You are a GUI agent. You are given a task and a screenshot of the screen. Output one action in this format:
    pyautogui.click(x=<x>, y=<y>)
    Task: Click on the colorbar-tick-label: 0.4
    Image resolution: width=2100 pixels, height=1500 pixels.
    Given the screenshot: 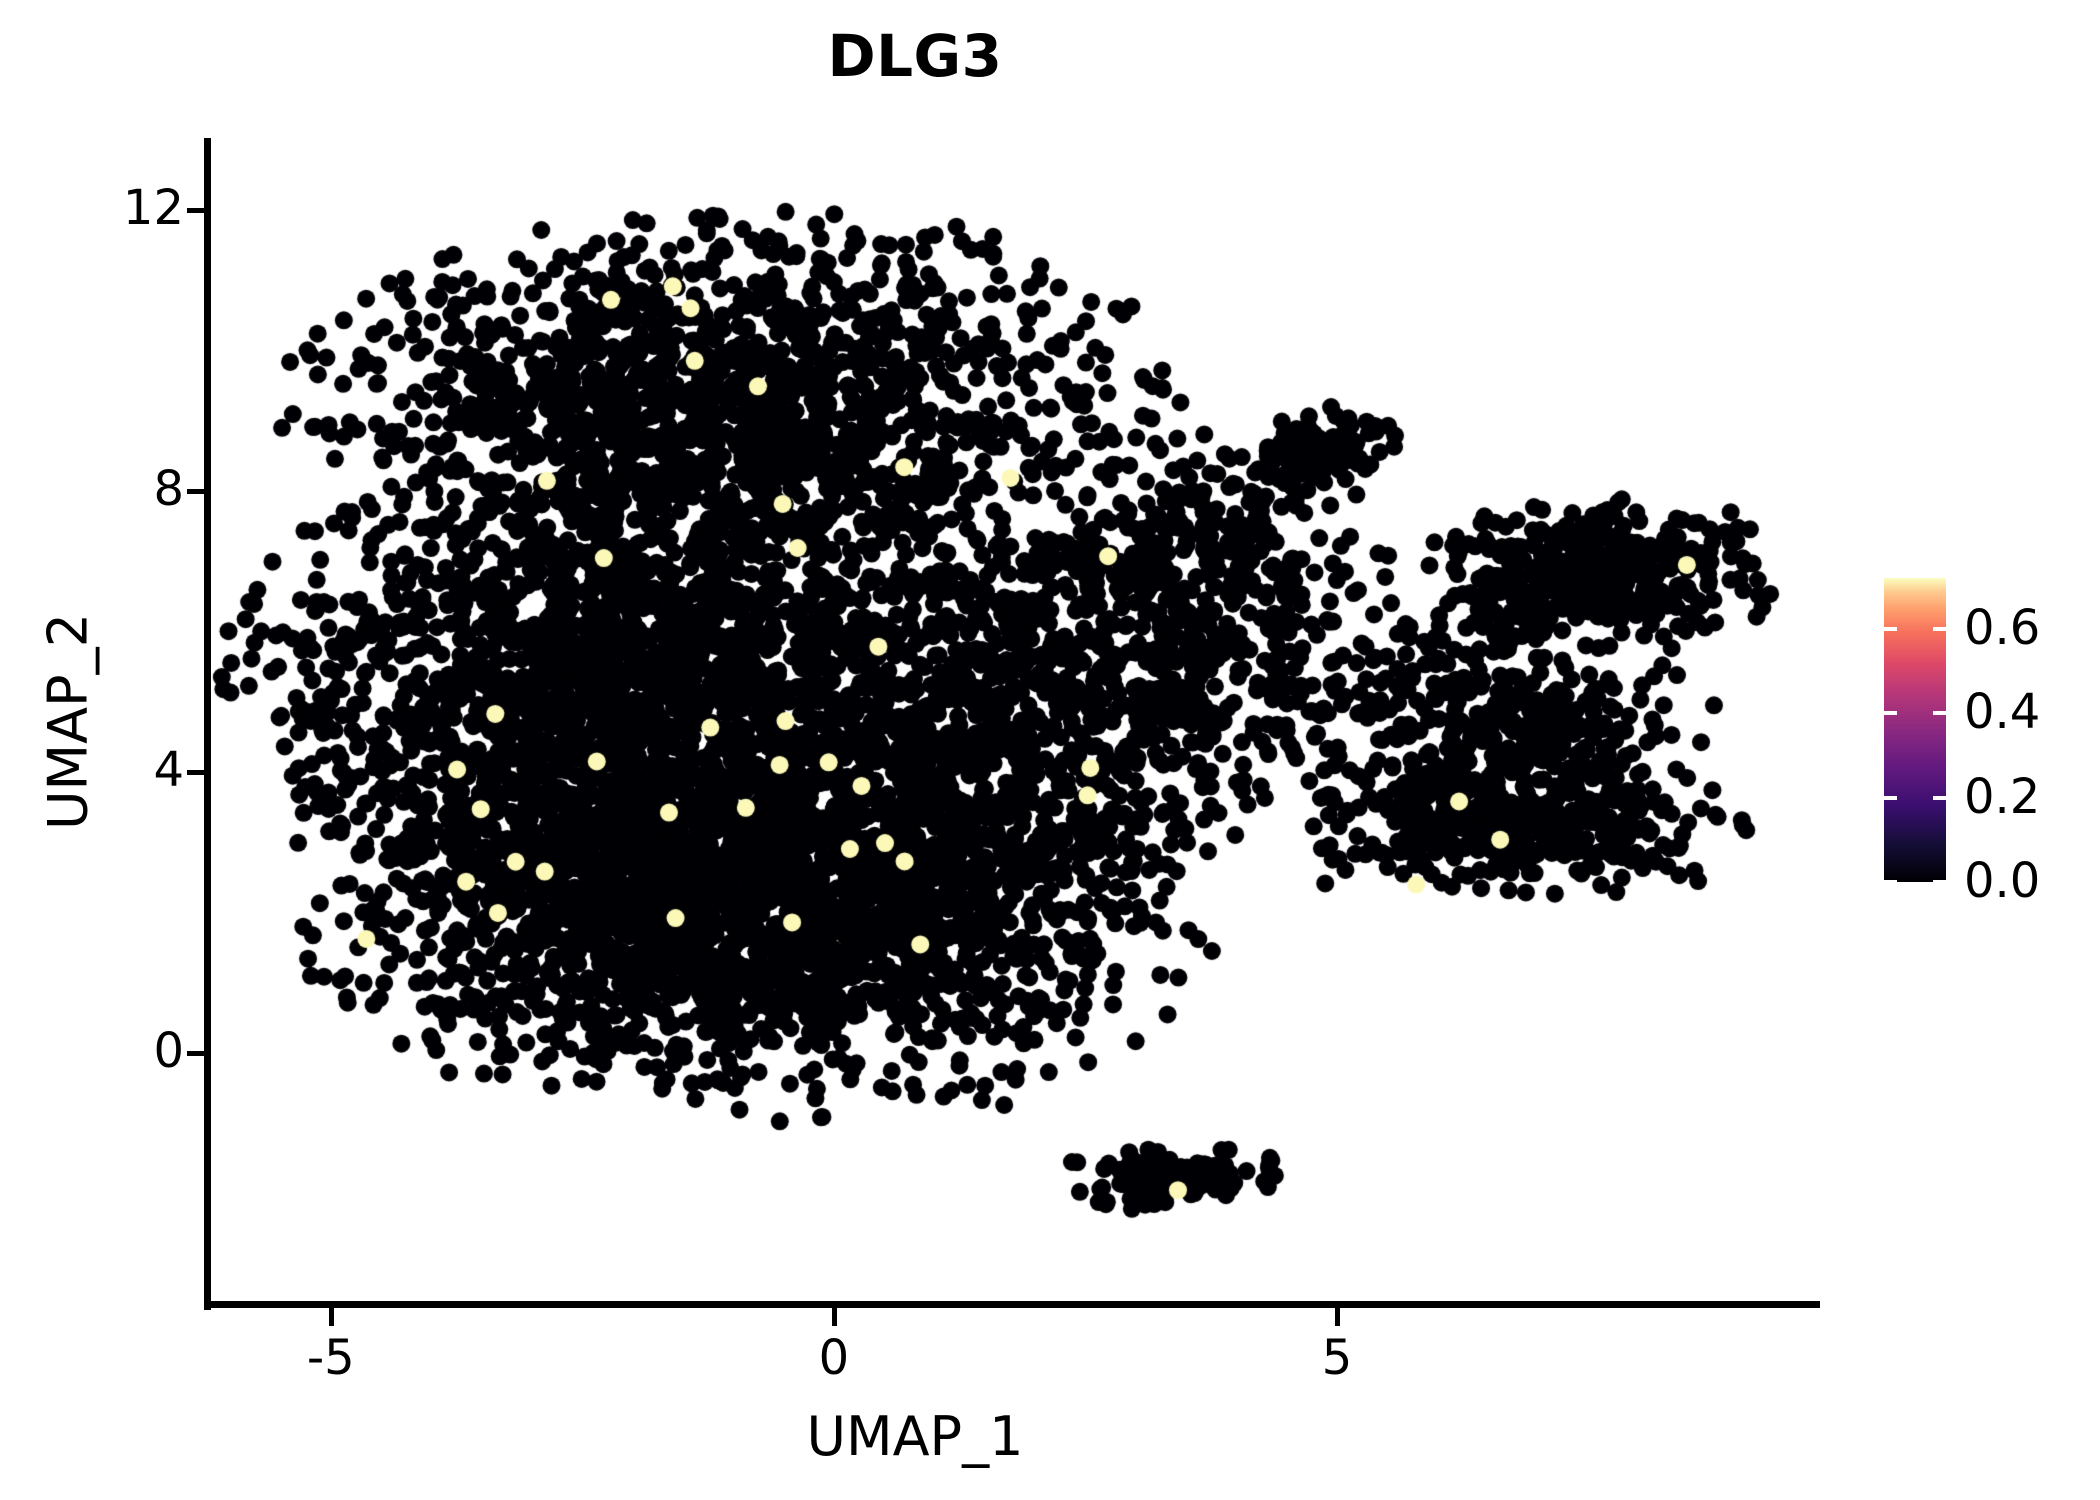 What is the action you would take?
    pyautogui.click(x=2002, y=712)
    